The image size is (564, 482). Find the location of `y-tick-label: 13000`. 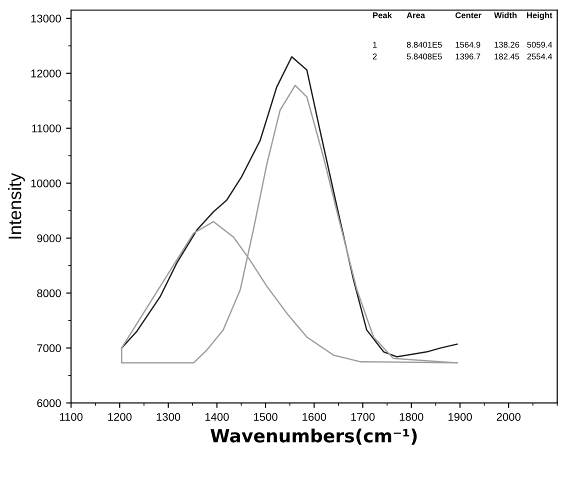

y-tick-label: 13000 is located at coordinates (46, 18).